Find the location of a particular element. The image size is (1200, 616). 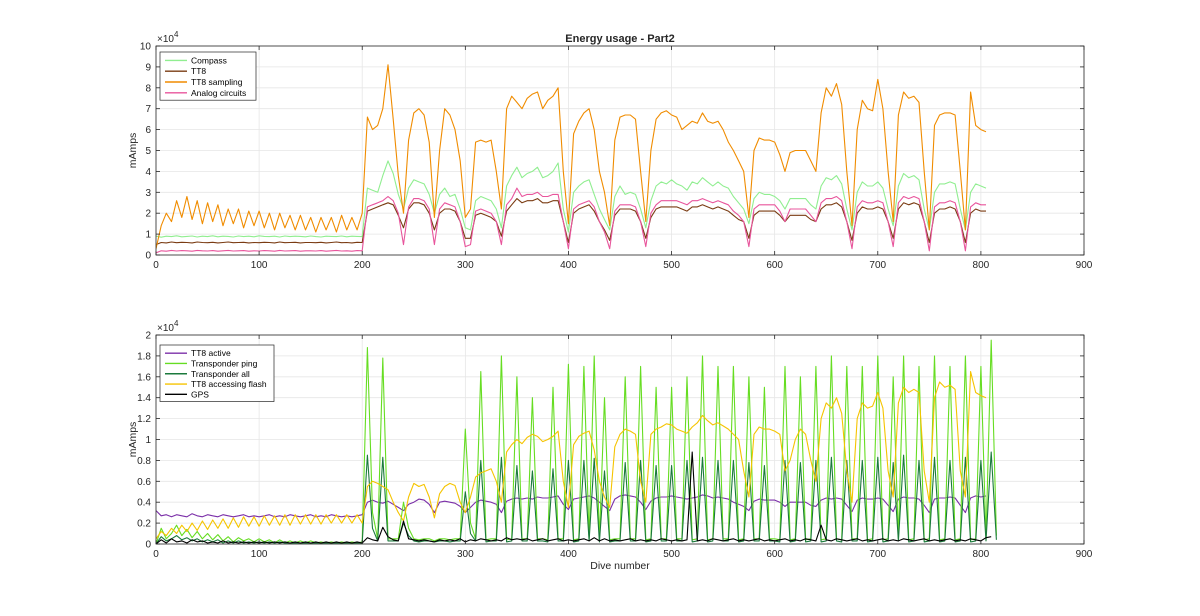

y-tick-label: 1.6 is located at coordinates (144, 377).